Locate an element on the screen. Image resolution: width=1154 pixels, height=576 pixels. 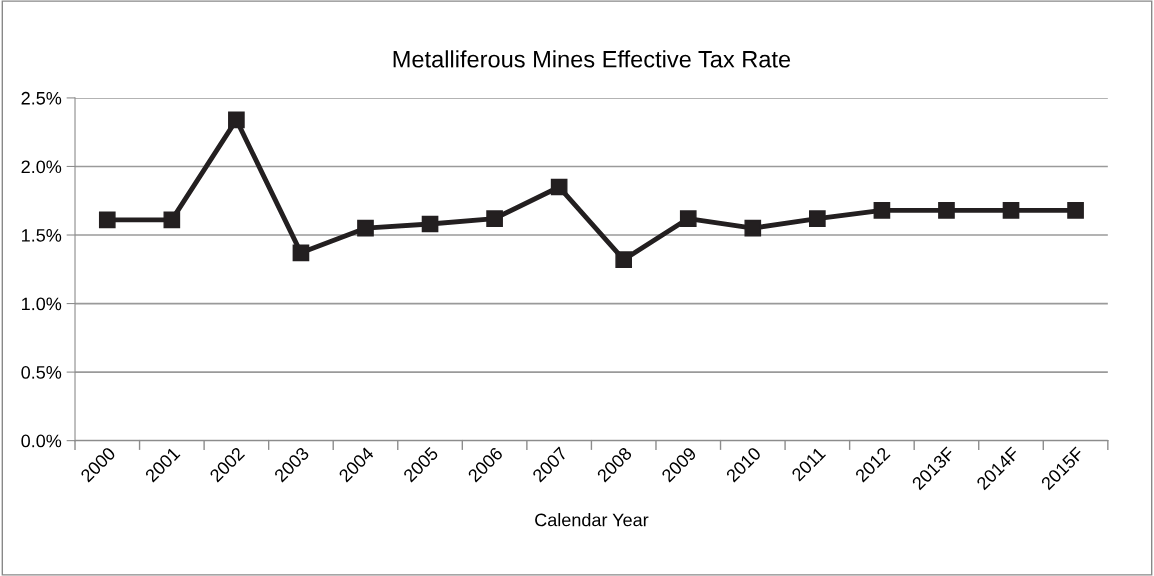
y-tick-label: 0.5% is located at coordinates (41, 372).